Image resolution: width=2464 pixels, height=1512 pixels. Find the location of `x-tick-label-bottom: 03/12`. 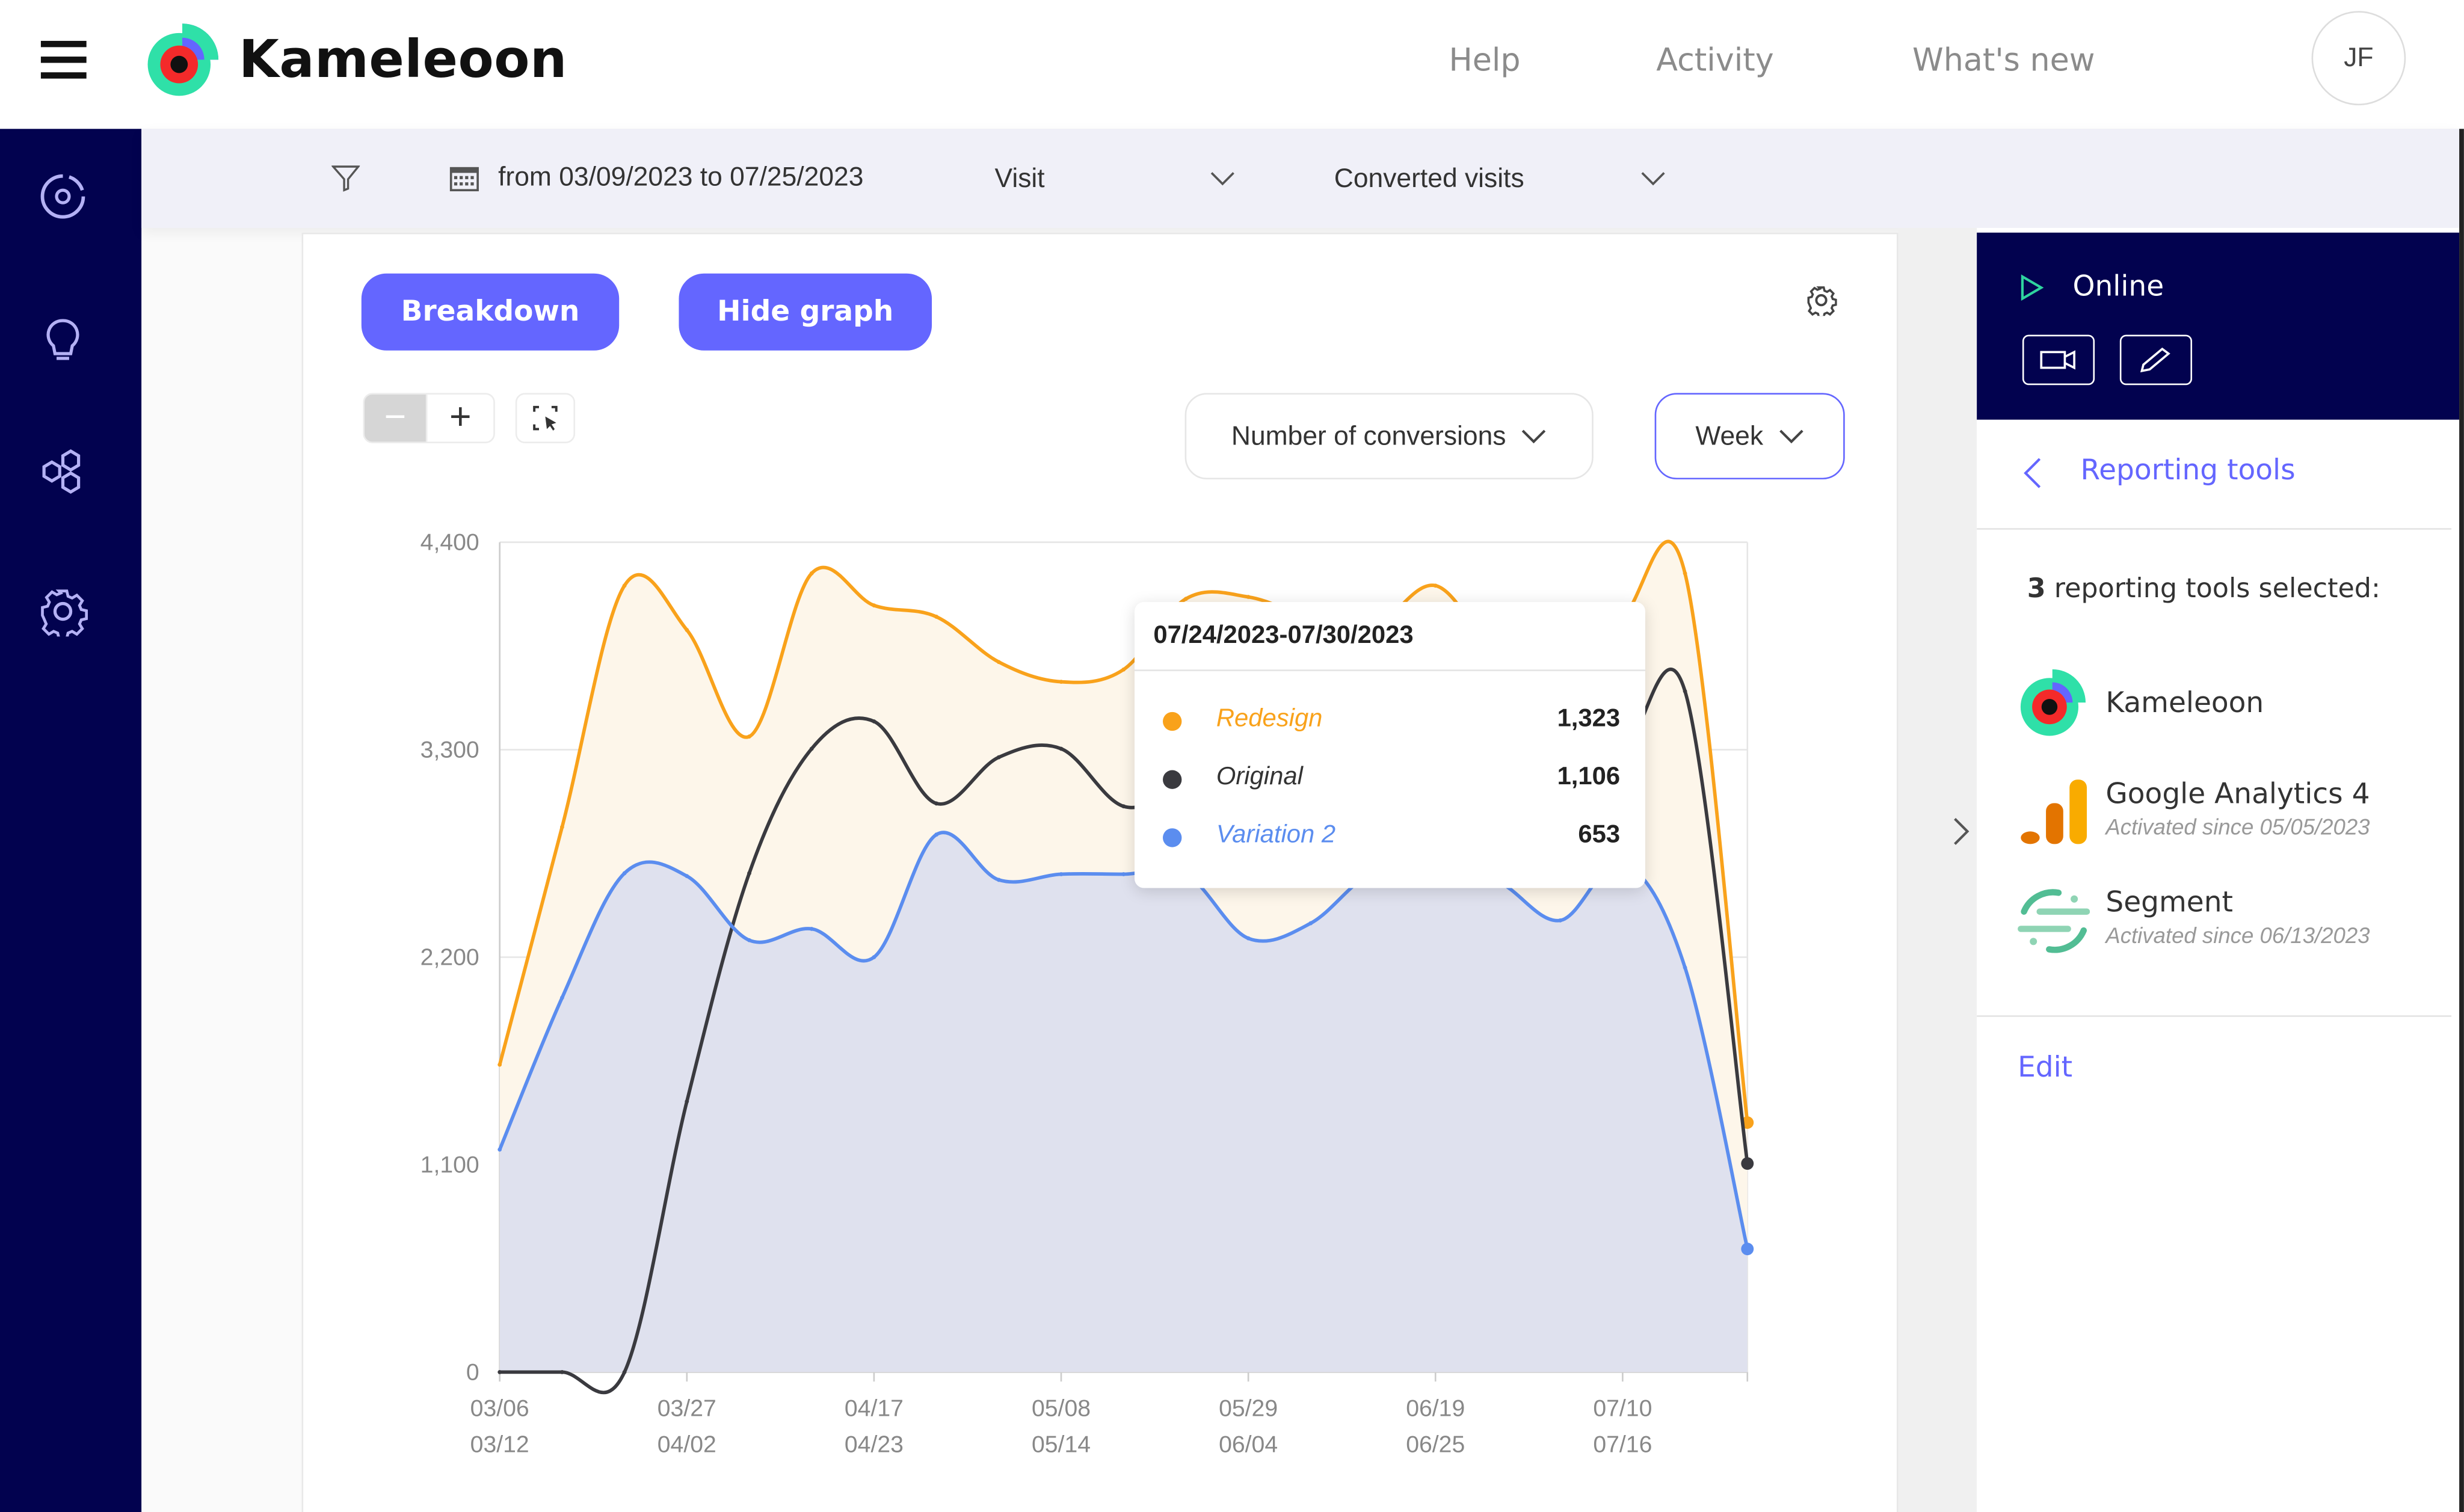

x-tick-label-bottom: 03/12 is located at coordinates (500, 1445).